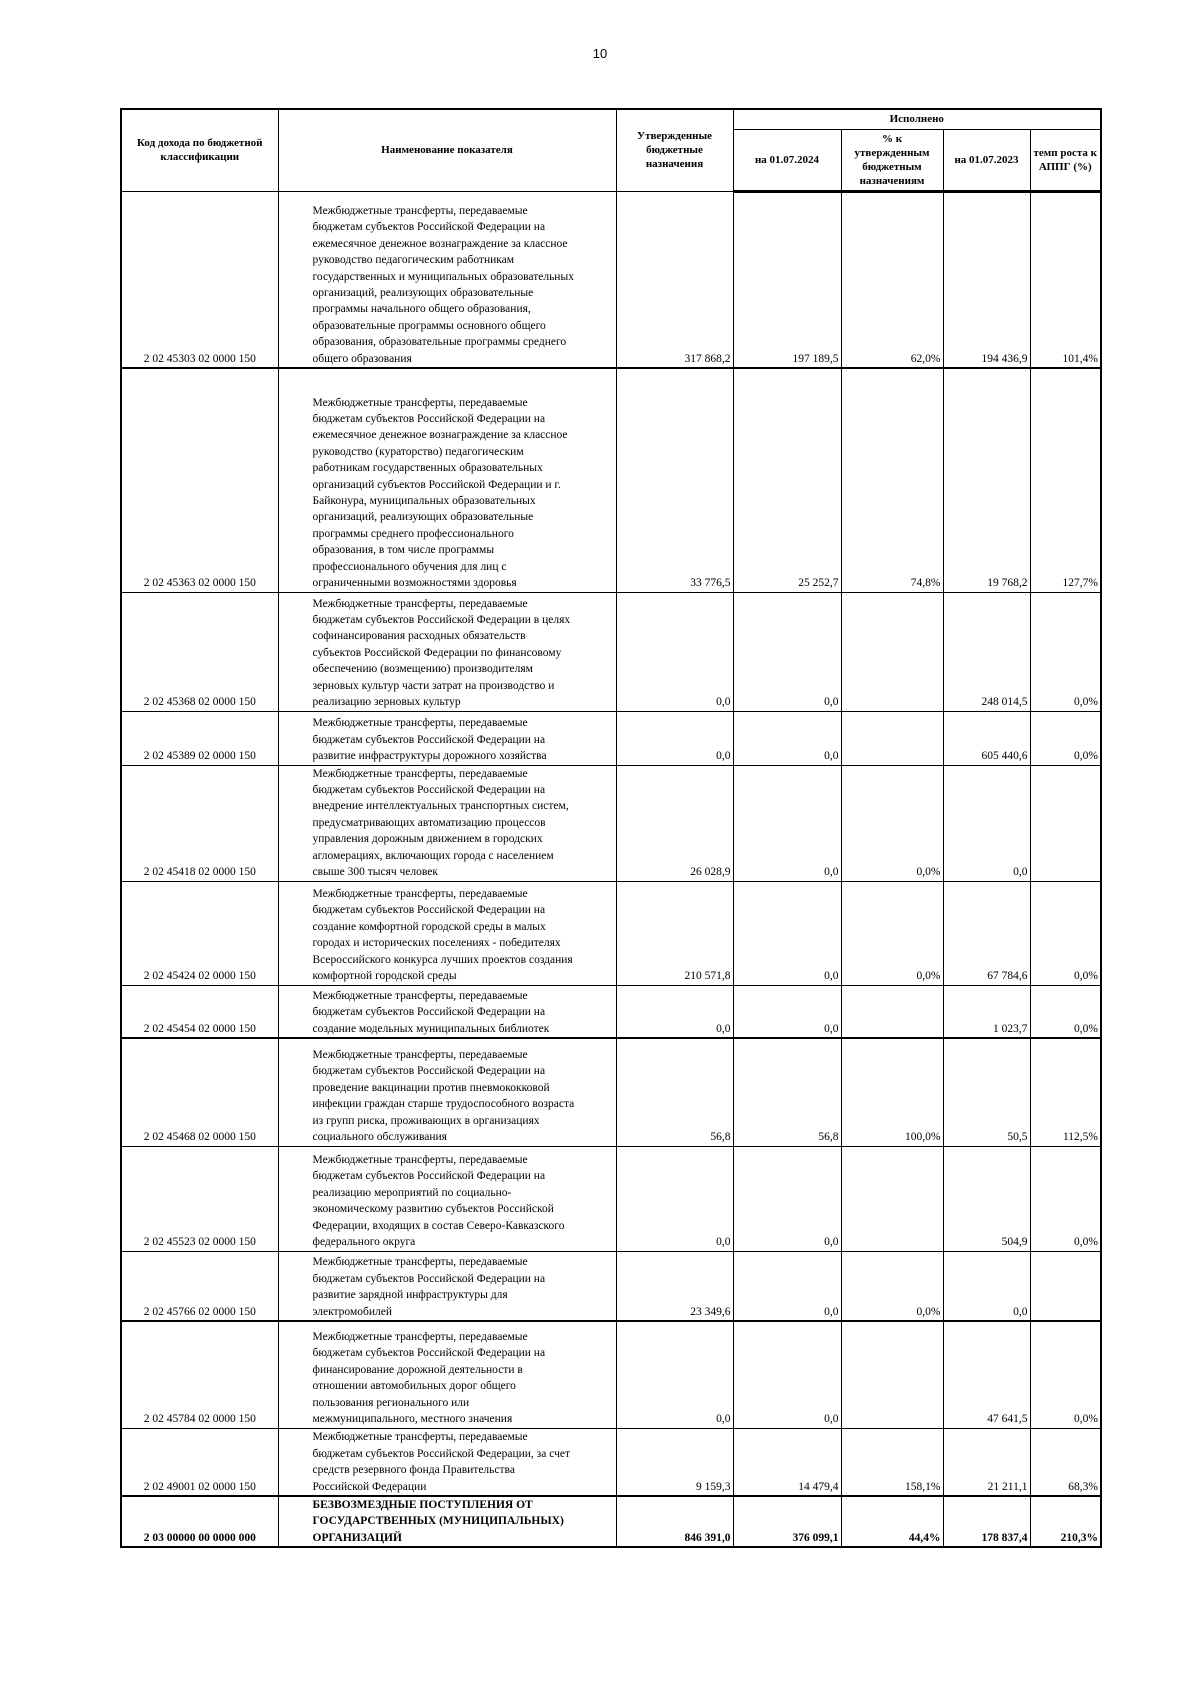 The image size is (1200, 1697). What do you see at coordinates (986, 651) in the screenshot?
I see `cell-on-2023: 248 014,5` at bounding box center [986, 651].